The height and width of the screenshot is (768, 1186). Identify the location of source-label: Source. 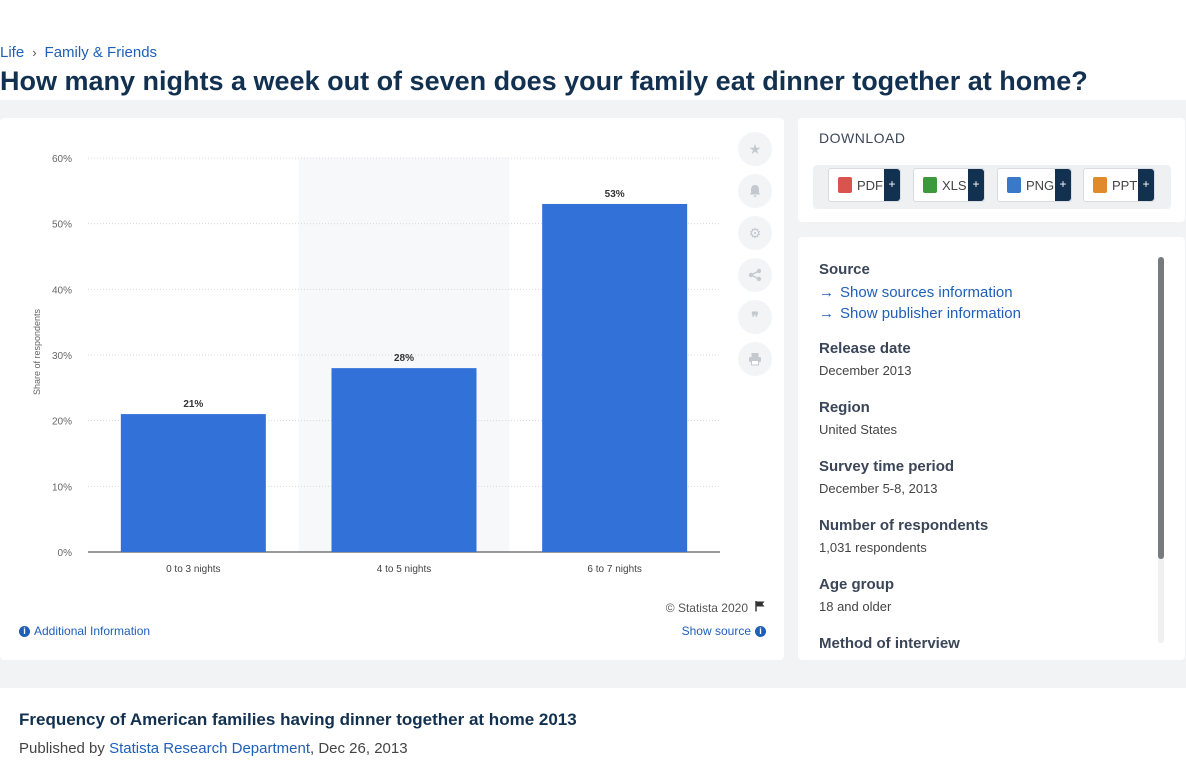
(844, 269).